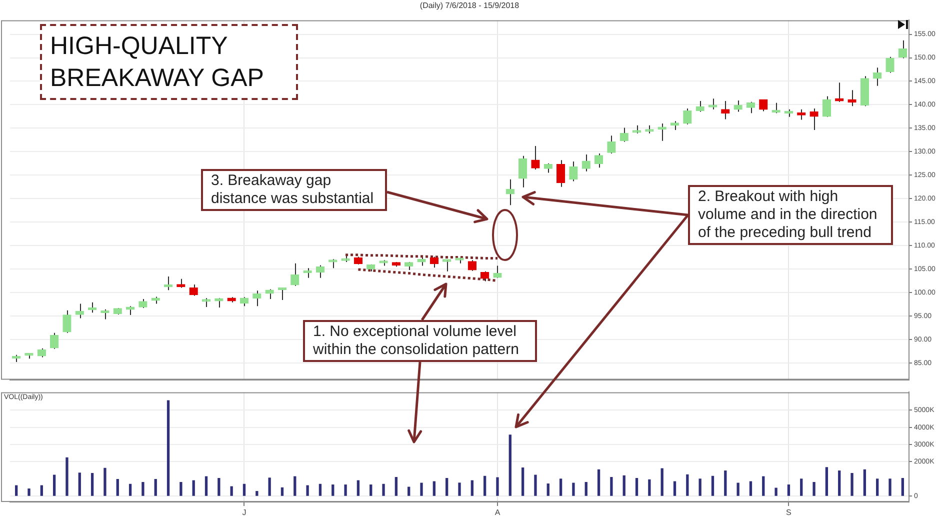 The height and width of the screenshot is (526, 939). Describe the element at coordinates (420, 341) in the screenshot. I see `annotation: 1. No exceptional volume level within the consolidation pattern` at that location.